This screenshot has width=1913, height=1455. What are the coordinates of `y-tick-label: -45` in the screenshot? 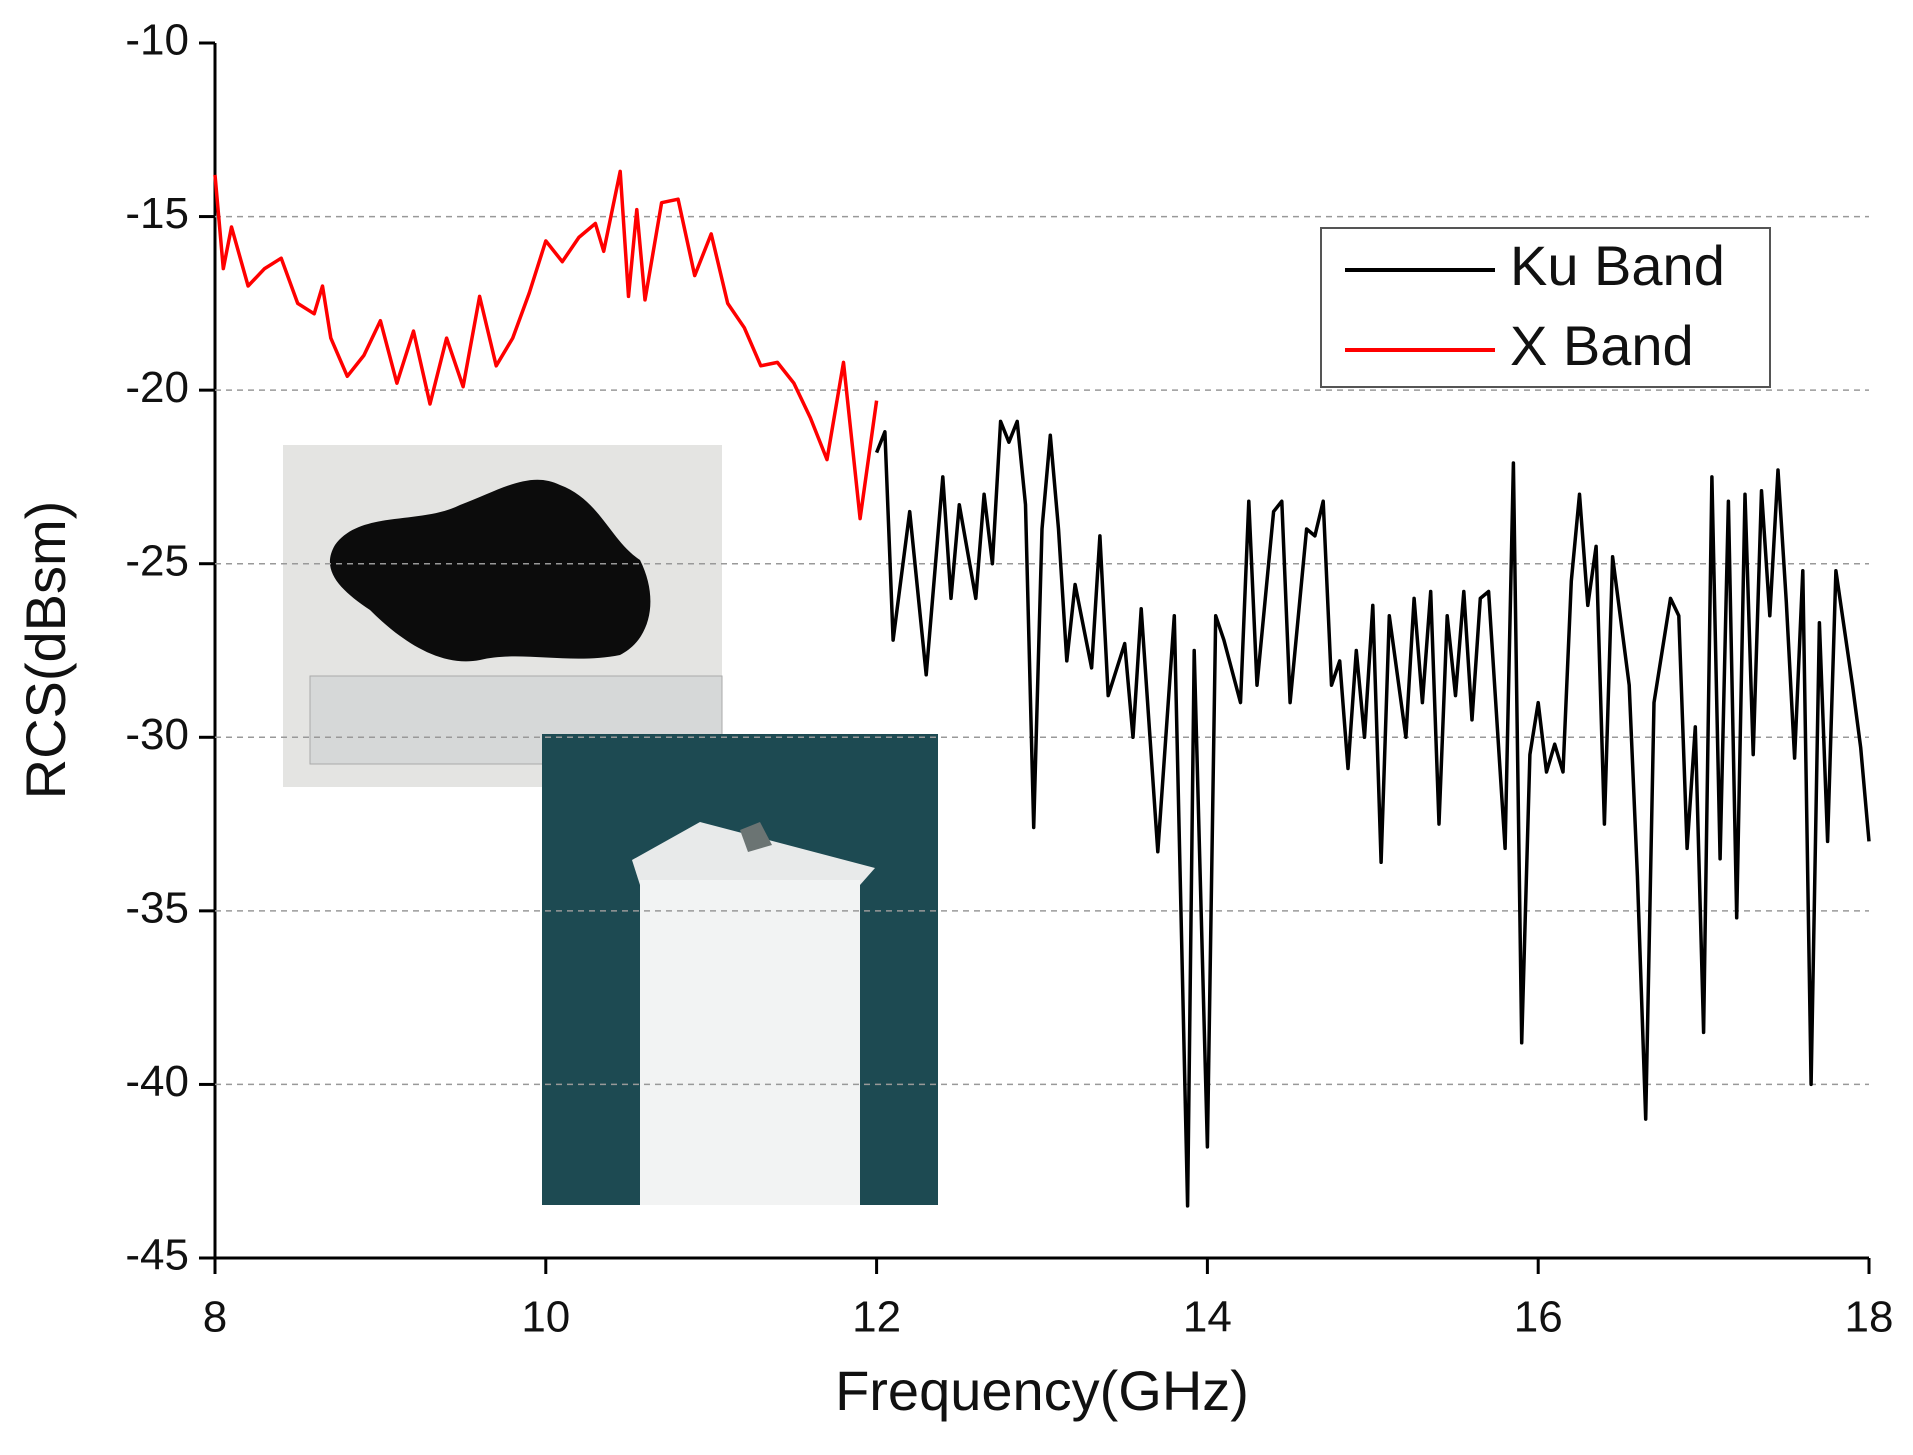 It's located at (157, 1255).